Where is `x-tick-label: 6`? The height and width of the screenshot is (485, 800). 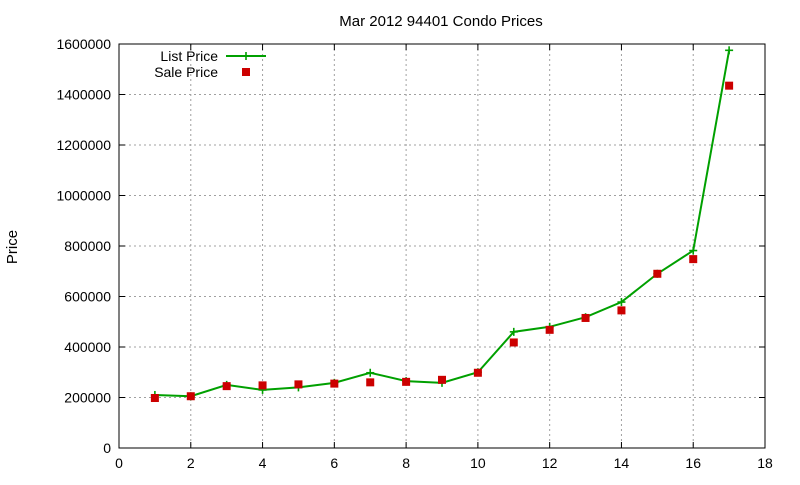
x-tick-label: 6 is located at coordinates (334, 463).